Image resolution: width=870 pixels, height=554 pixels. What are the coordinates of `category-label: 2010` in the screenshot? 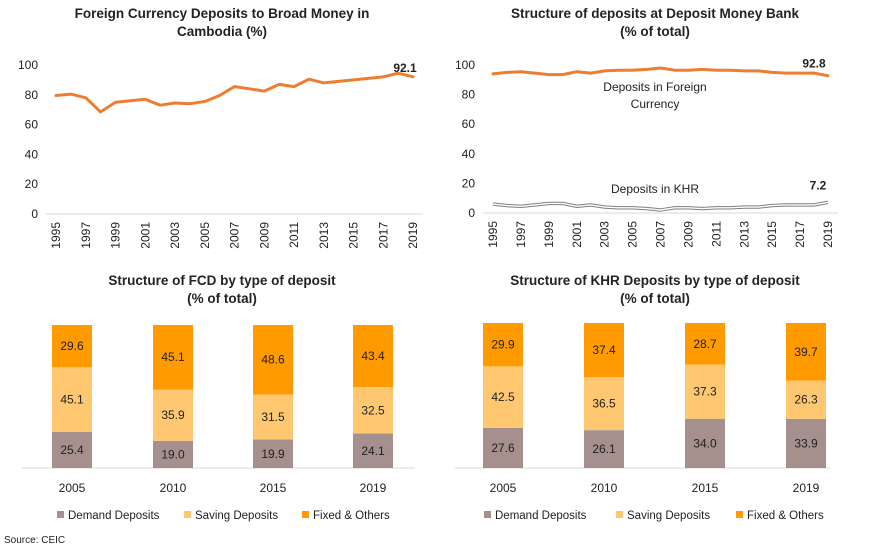 It's located at (173, 488).